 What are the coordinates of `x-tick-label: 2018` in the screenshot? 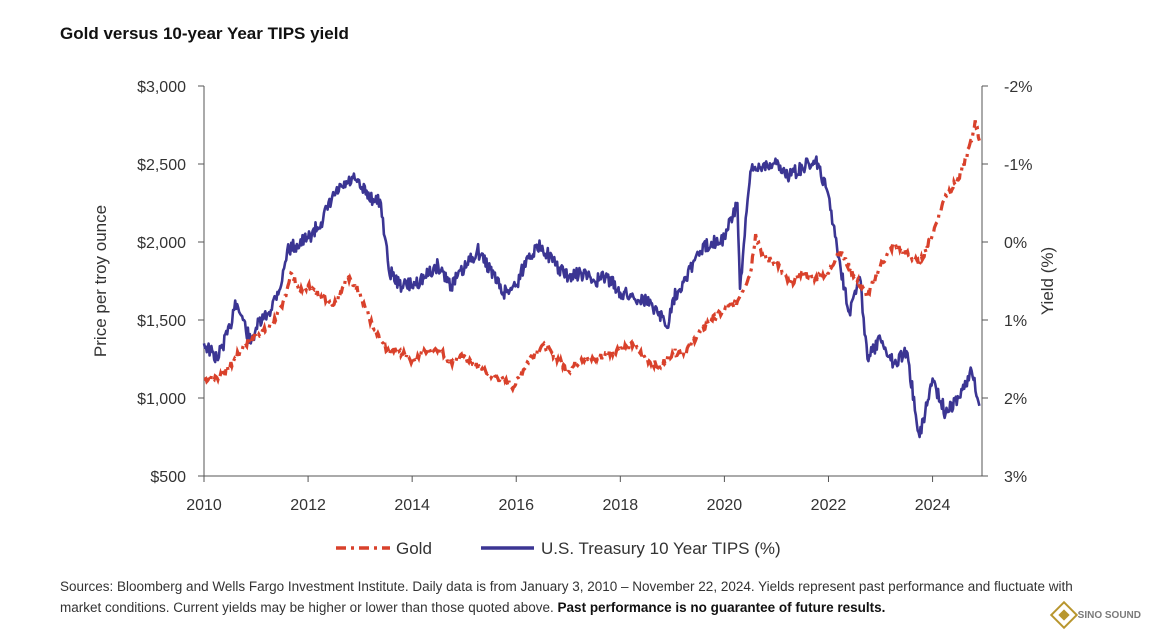 It's located at (621, 505).